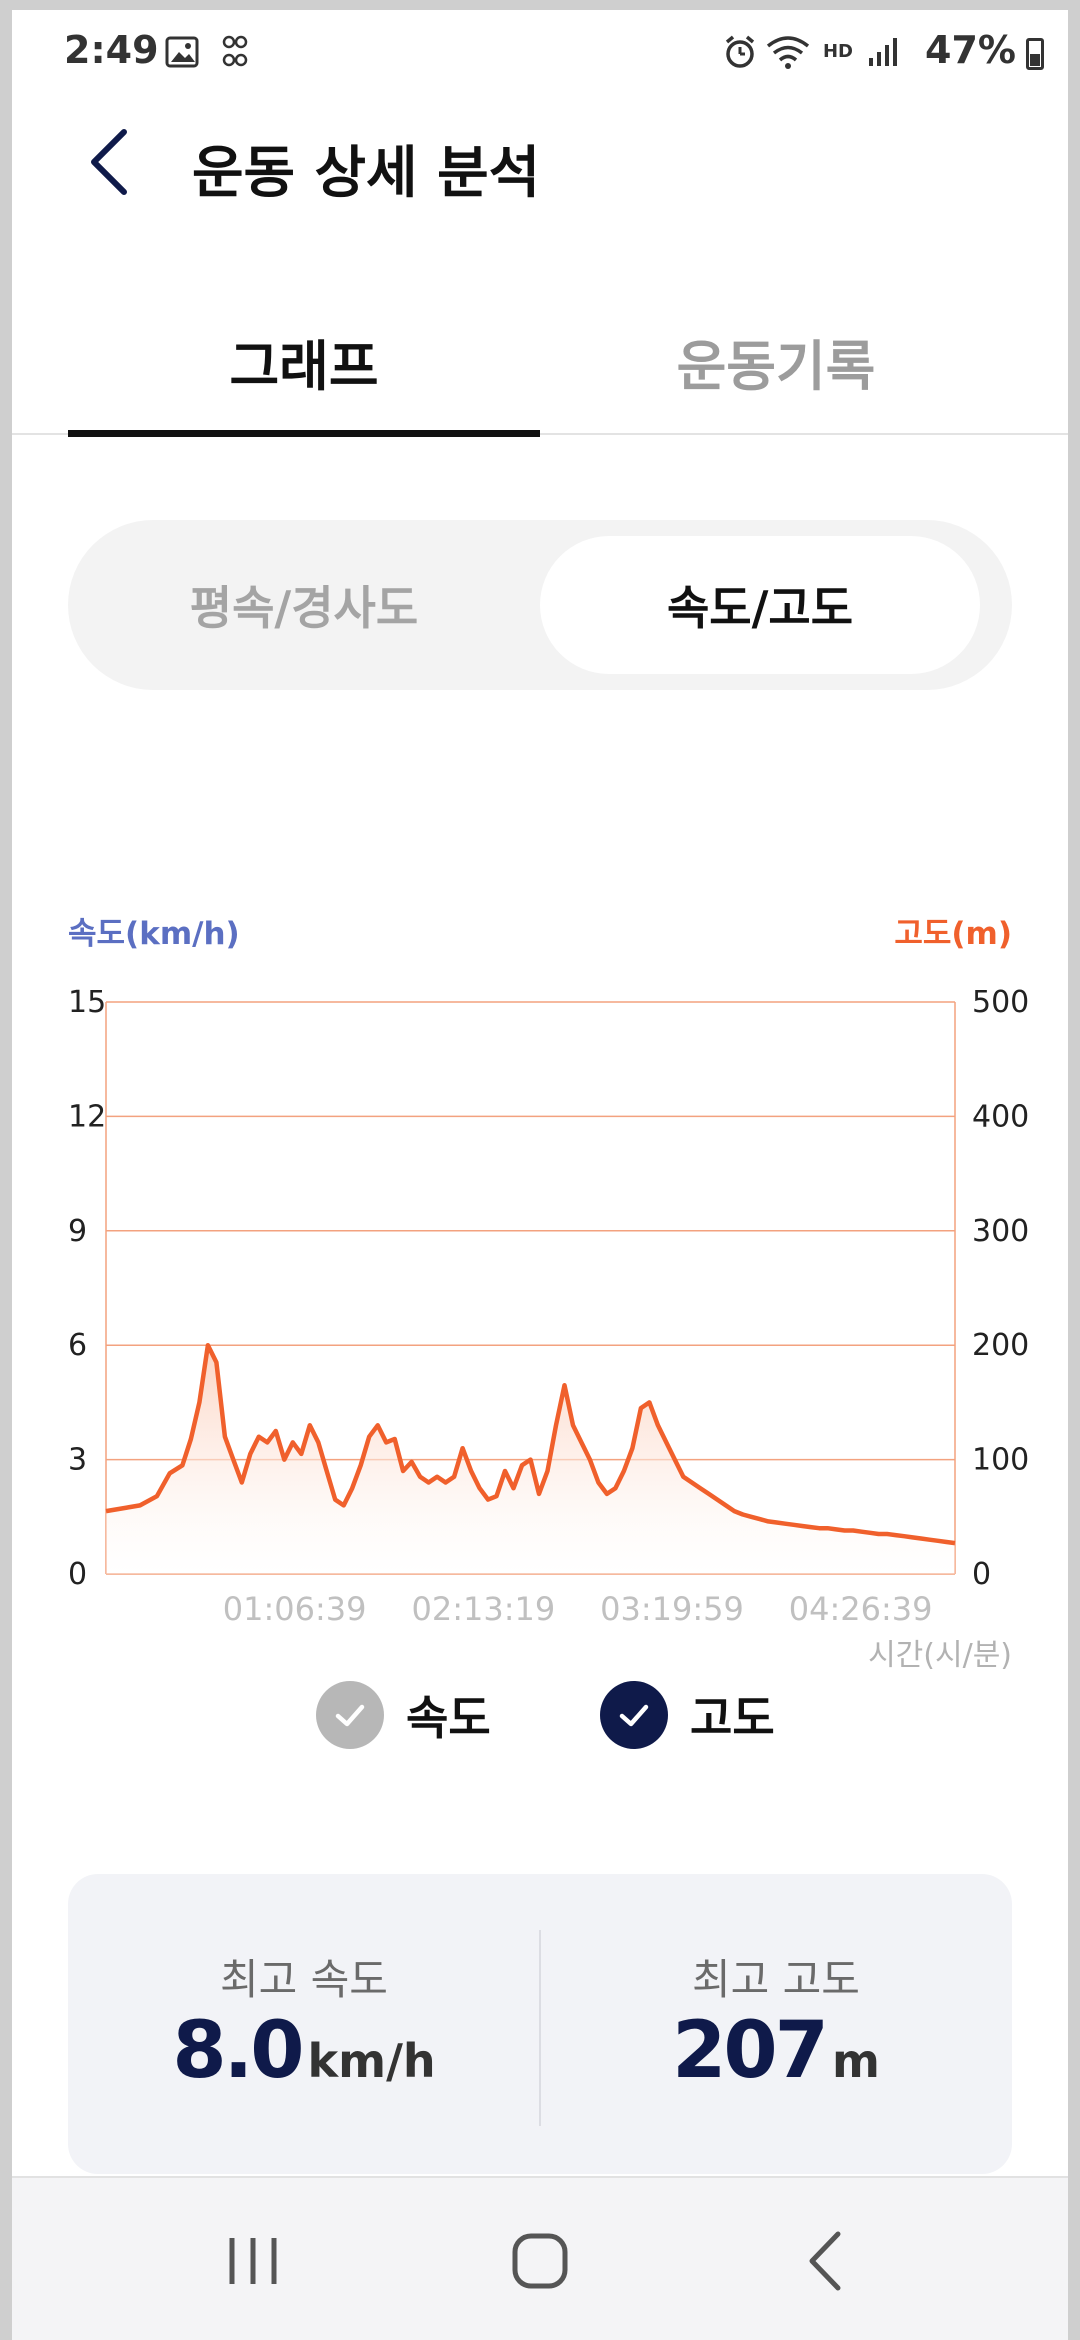  What do you see at coordinates (940, 1655) in the screenshot?
I see `x-axis-title: 시간(시/분)` at bounding box center [940, 1655].